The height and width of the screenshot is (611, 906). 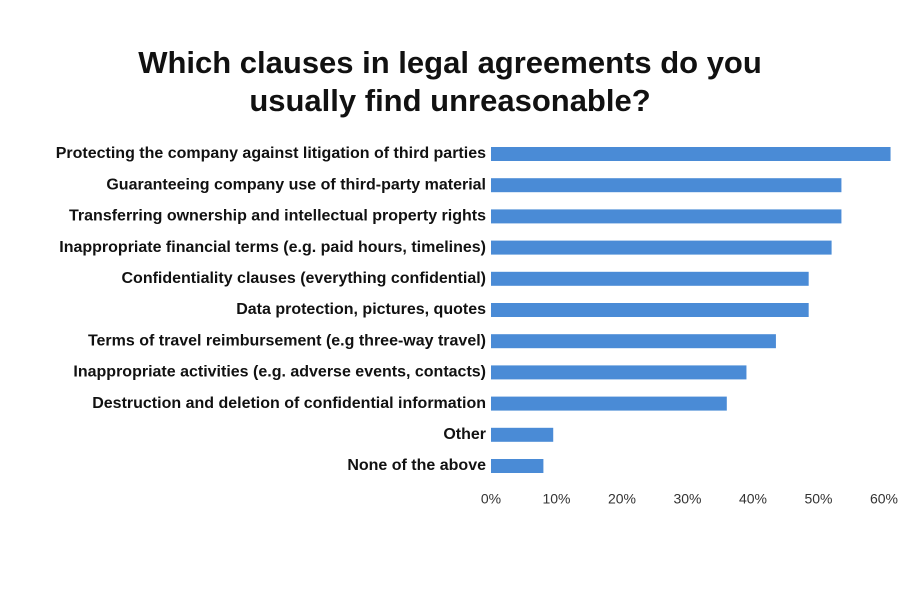 I want to click on x-tick-label: 60%, so click(x=884, y=499).